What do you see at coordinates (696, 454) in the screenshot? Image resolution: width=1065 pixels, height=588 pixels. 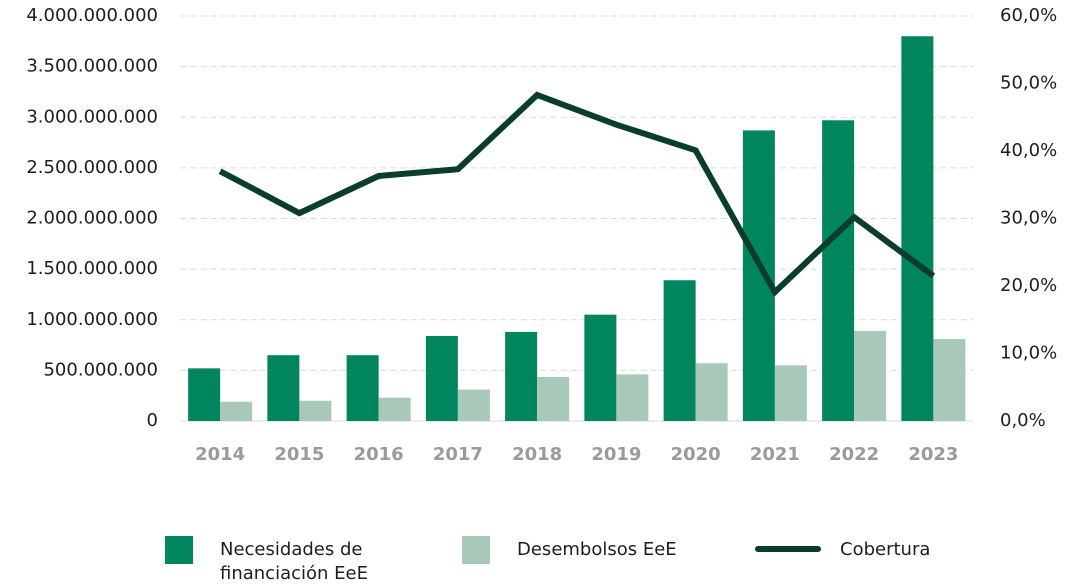 I see `x-tick-label: 2020` at bounding box center [696, 454].